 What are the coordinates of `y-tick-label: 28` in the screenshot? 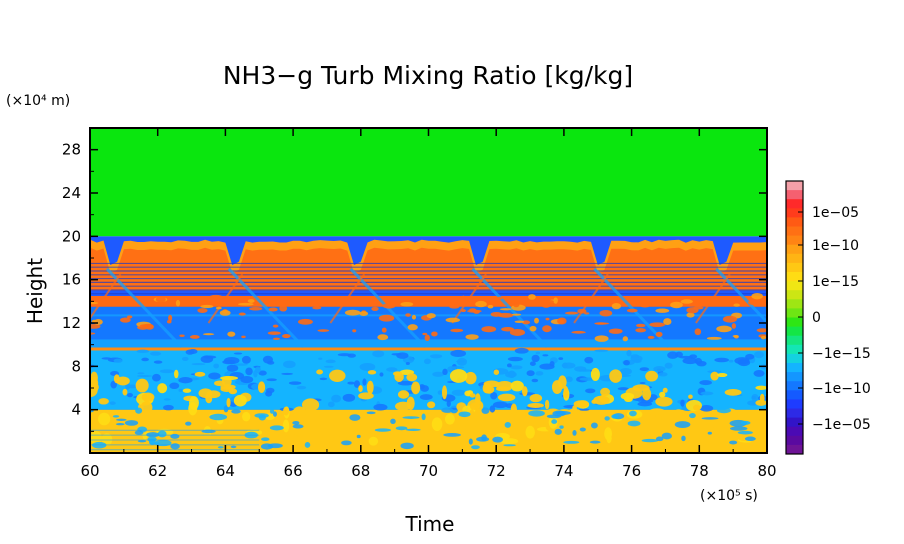 It's located at (71, 150).